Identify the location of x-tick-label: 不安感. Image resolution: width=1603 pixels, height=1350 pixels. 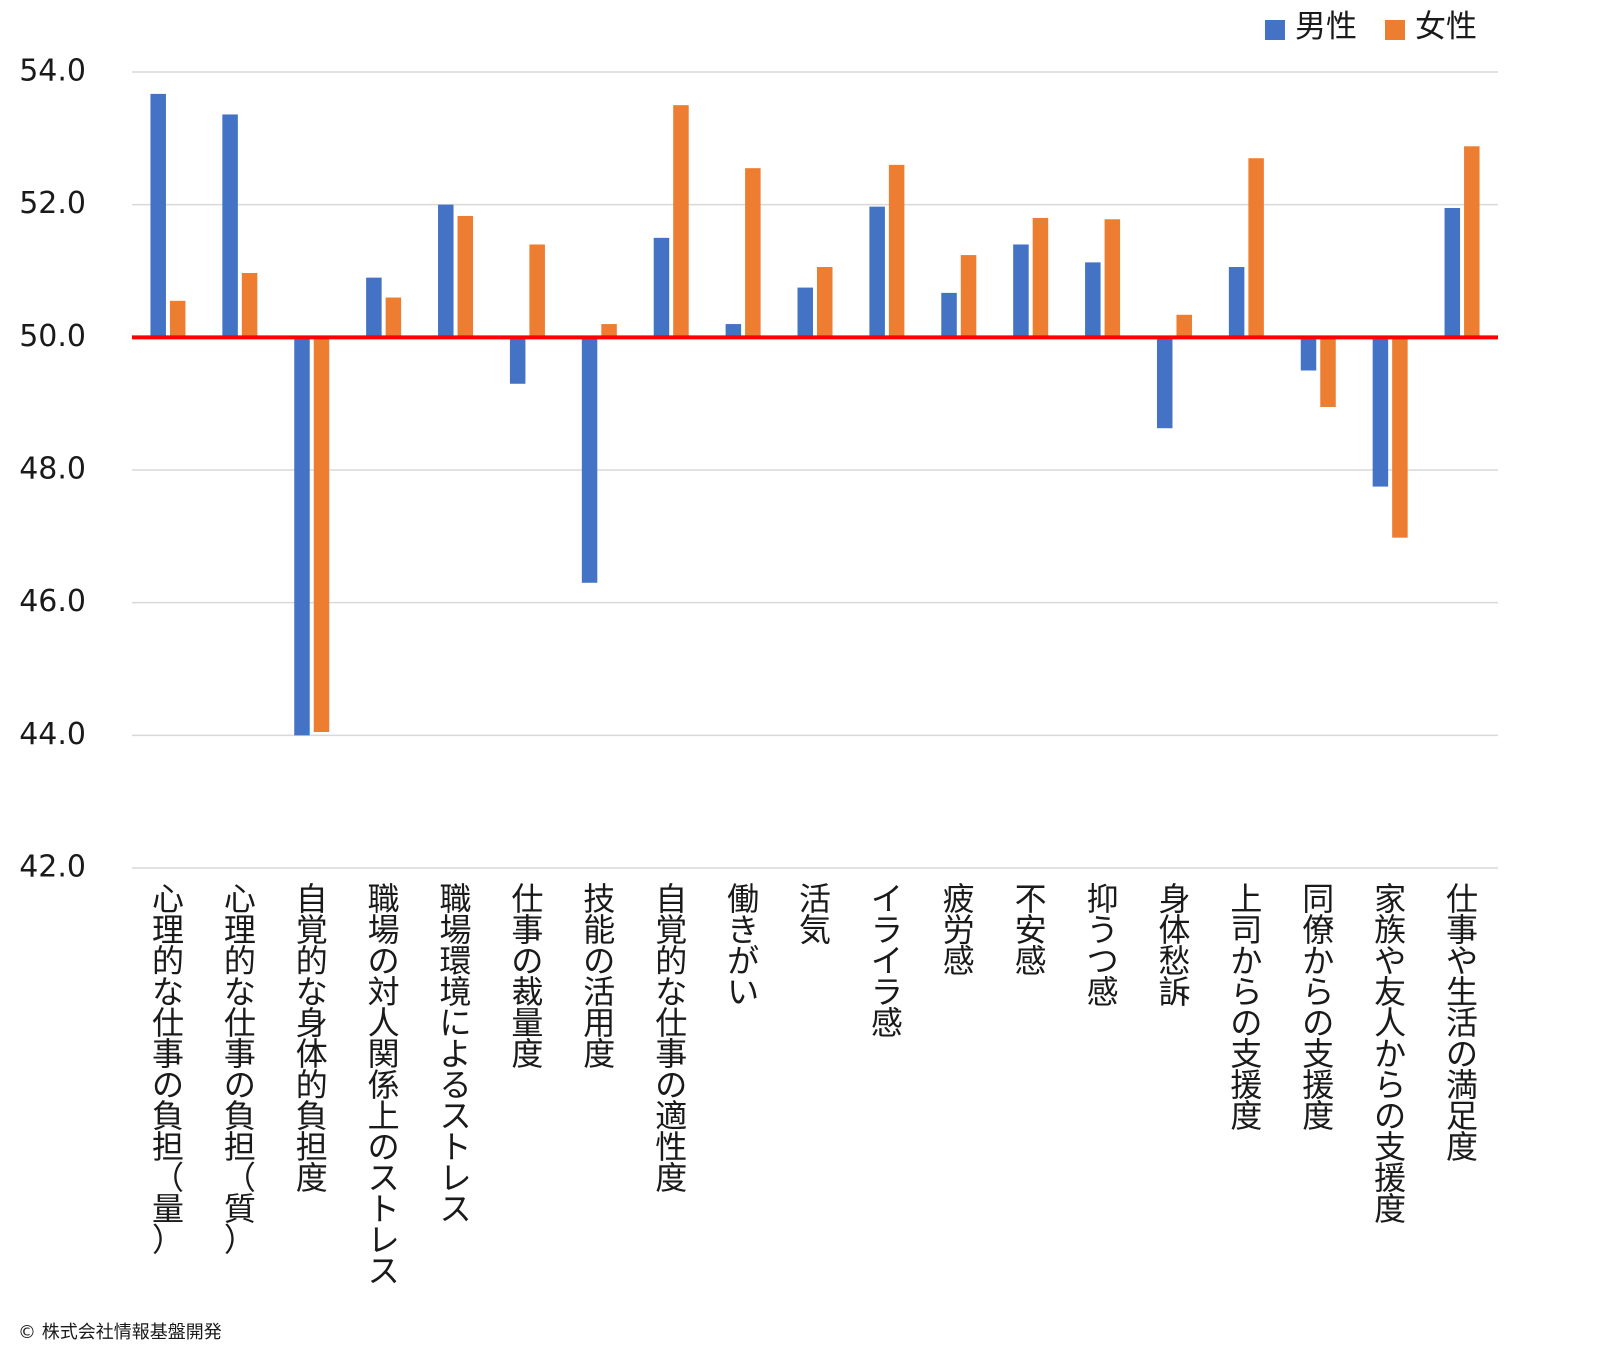
(1031, 930).